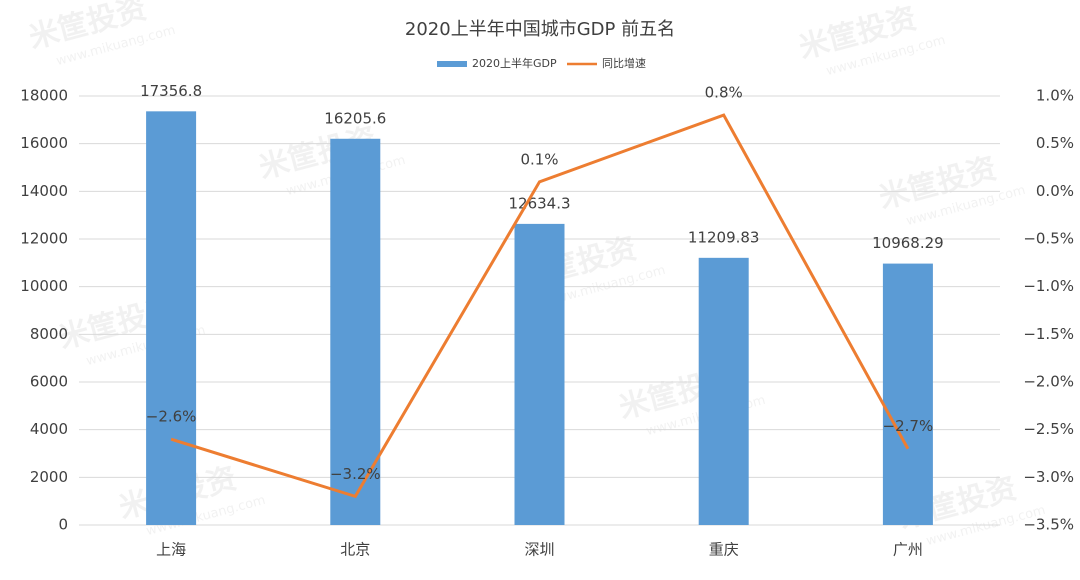  What do you see at coordinates (540, 29) in the screenshot?
I see `chart-title: 2020上半年中国城市GDP 前五名` at bounding box center [540, 29].